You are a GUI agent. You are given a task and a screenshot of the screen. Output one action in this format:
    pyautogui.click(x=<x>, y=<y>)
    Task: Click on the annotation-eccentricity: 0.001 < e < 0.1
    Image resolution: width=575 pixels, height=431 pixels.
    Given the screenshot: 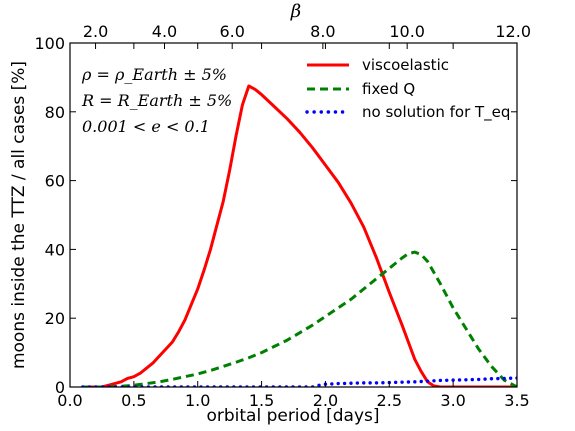 What is the action you would take?
    pyautogui.click(x=146, y=126)
    